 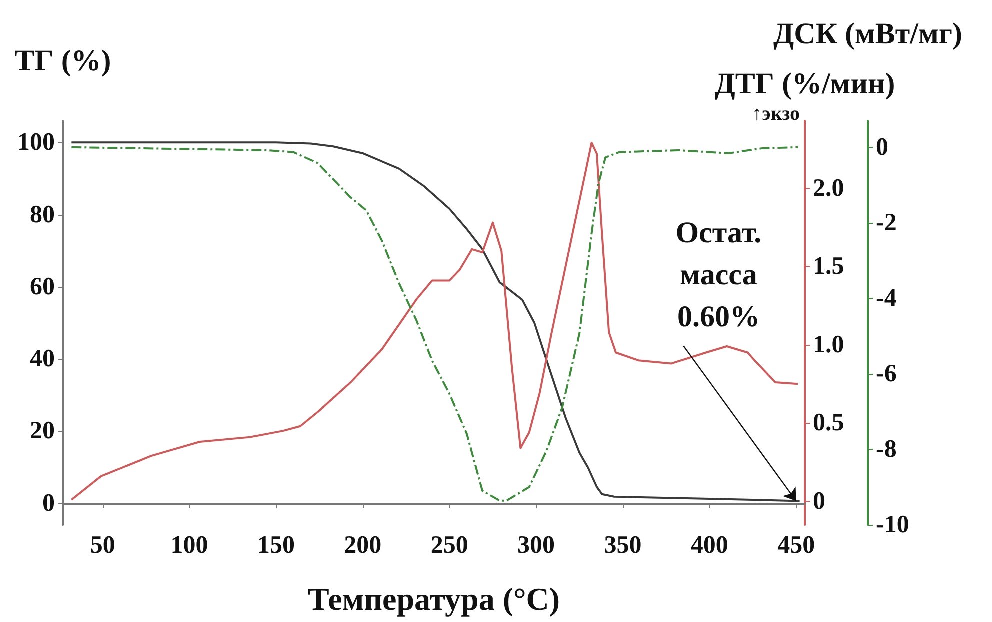 I want to click on x-tick-label: 350, so click(x=623, y=545).